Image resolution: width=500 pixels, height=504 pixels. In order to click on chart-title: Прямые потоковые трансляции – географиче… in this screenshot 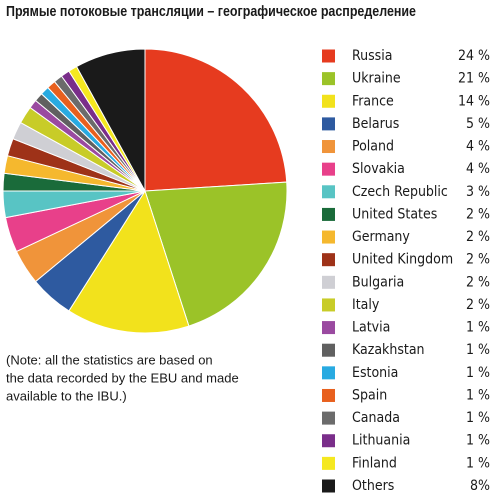, I will do `click(211, 12)`.